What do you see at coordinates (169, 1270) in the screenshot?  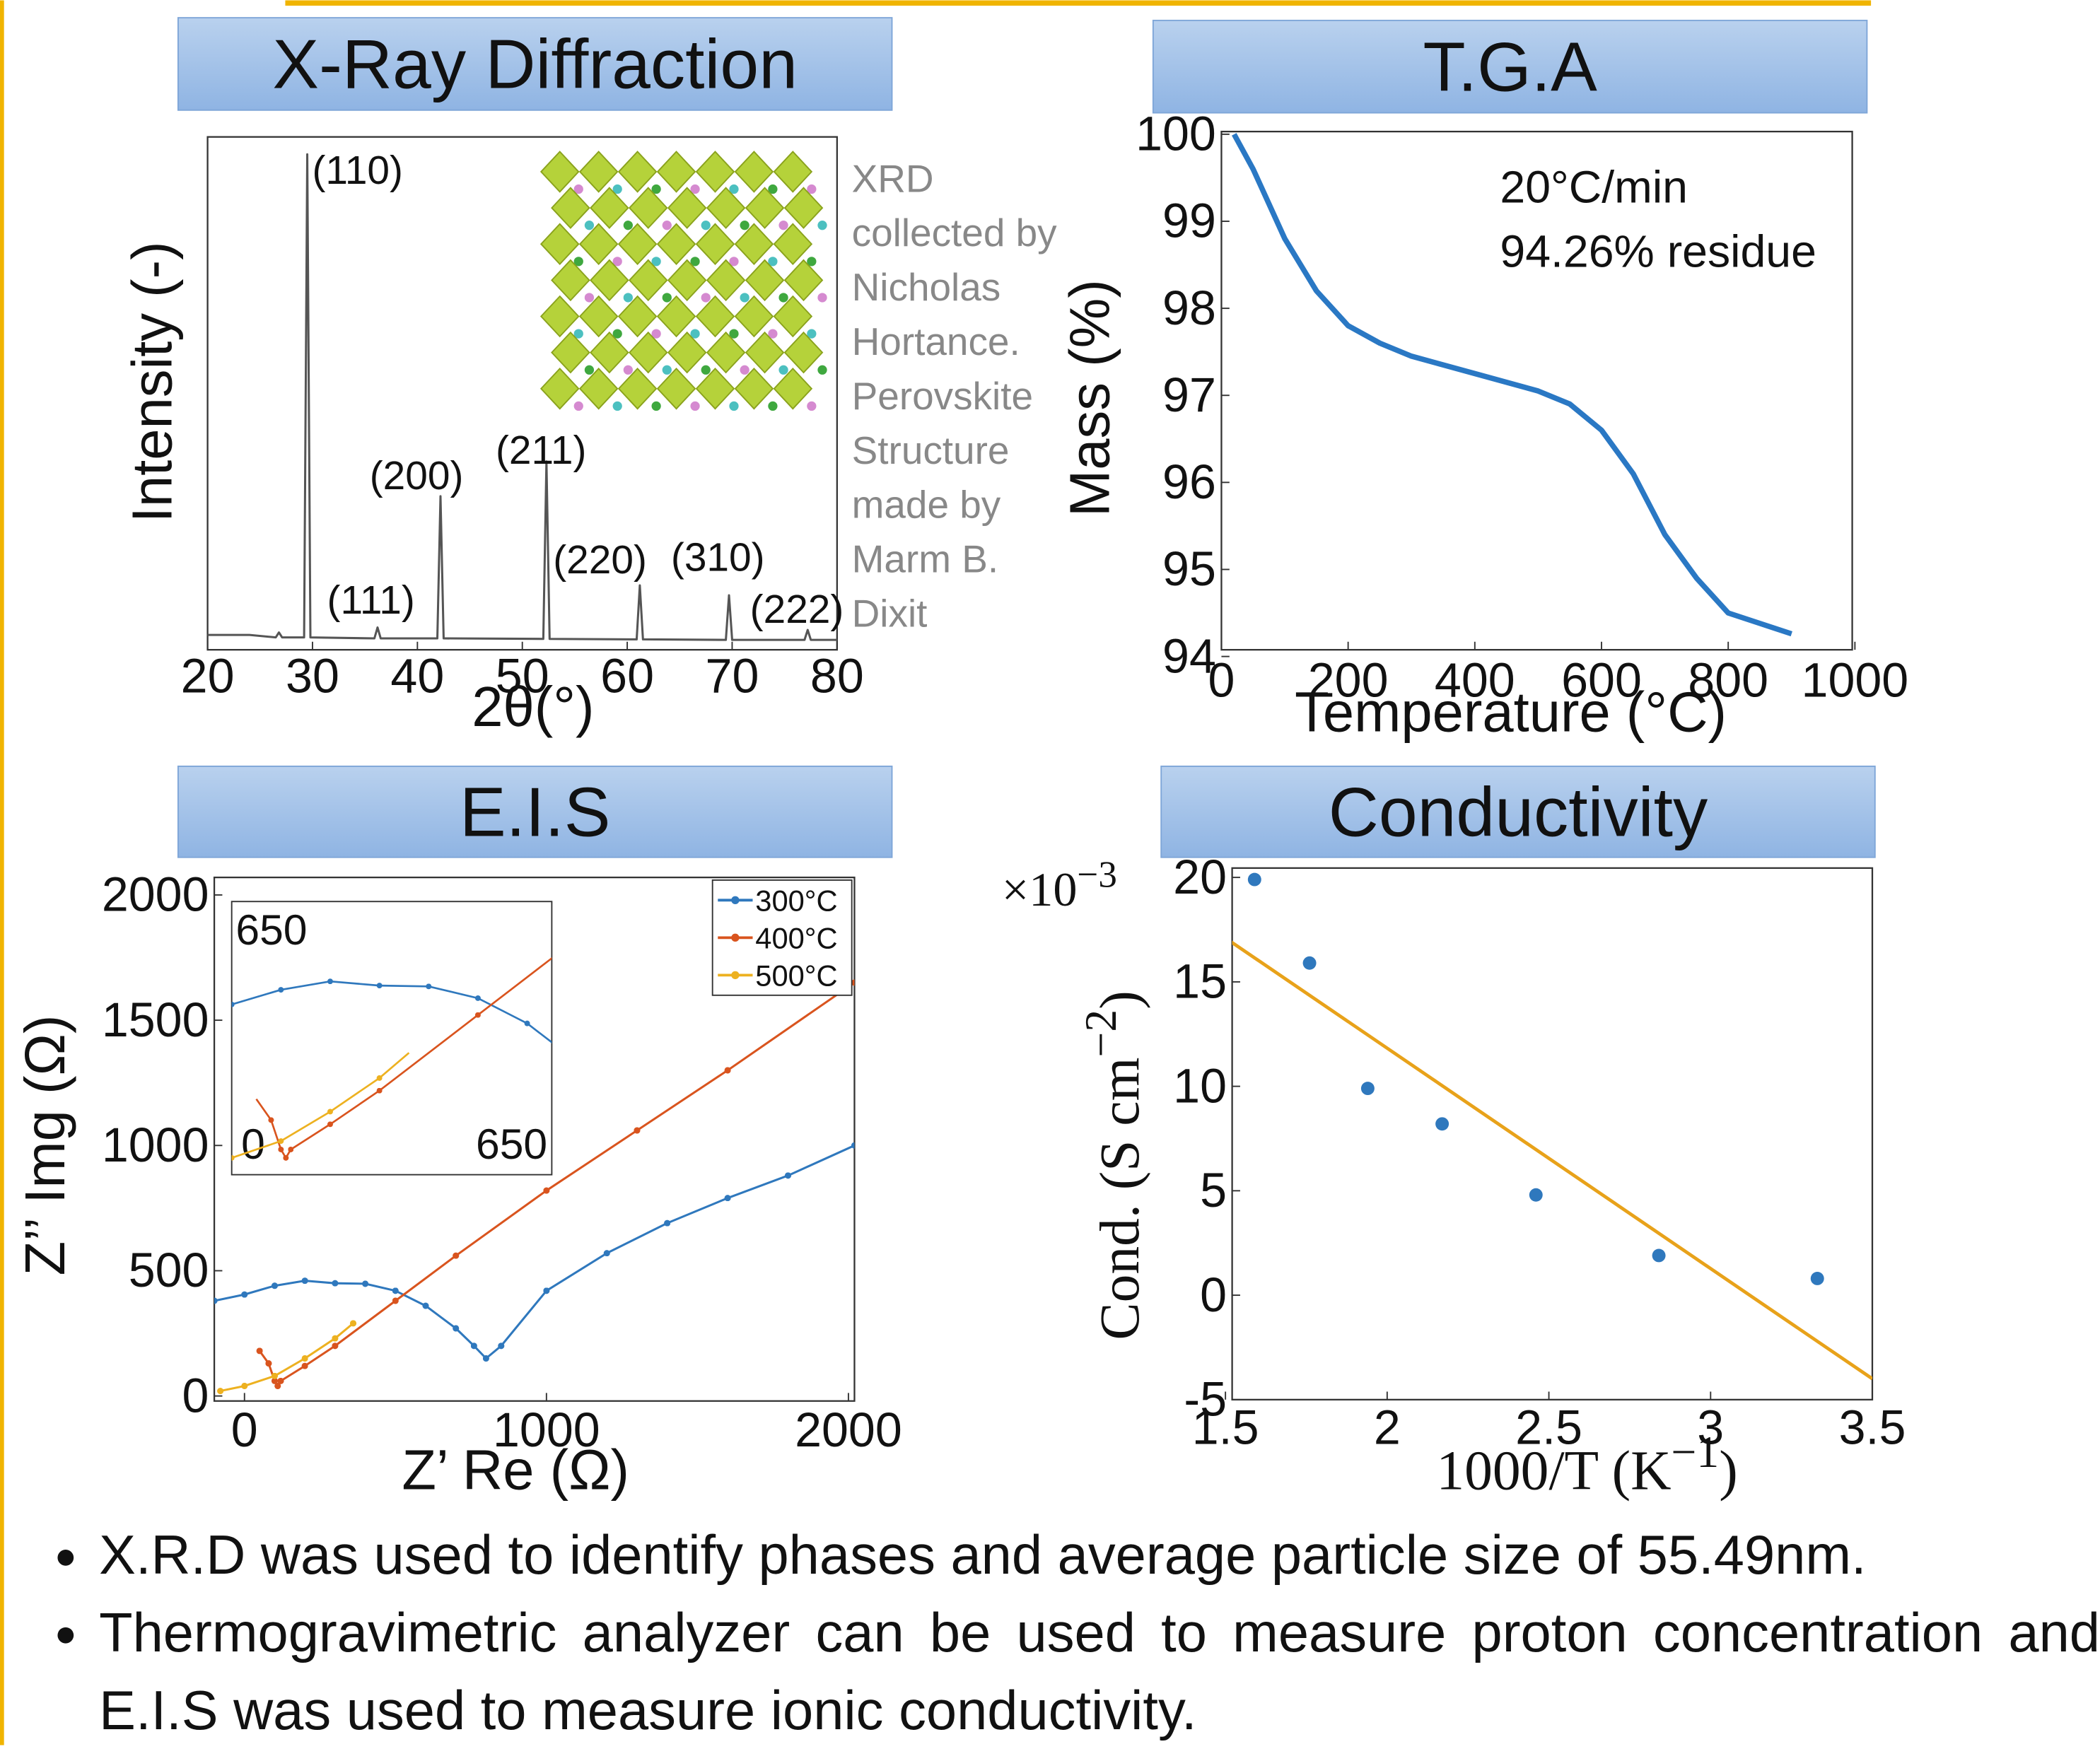 I see `y-tick-label: 500` at bounding box center [169, 1270].